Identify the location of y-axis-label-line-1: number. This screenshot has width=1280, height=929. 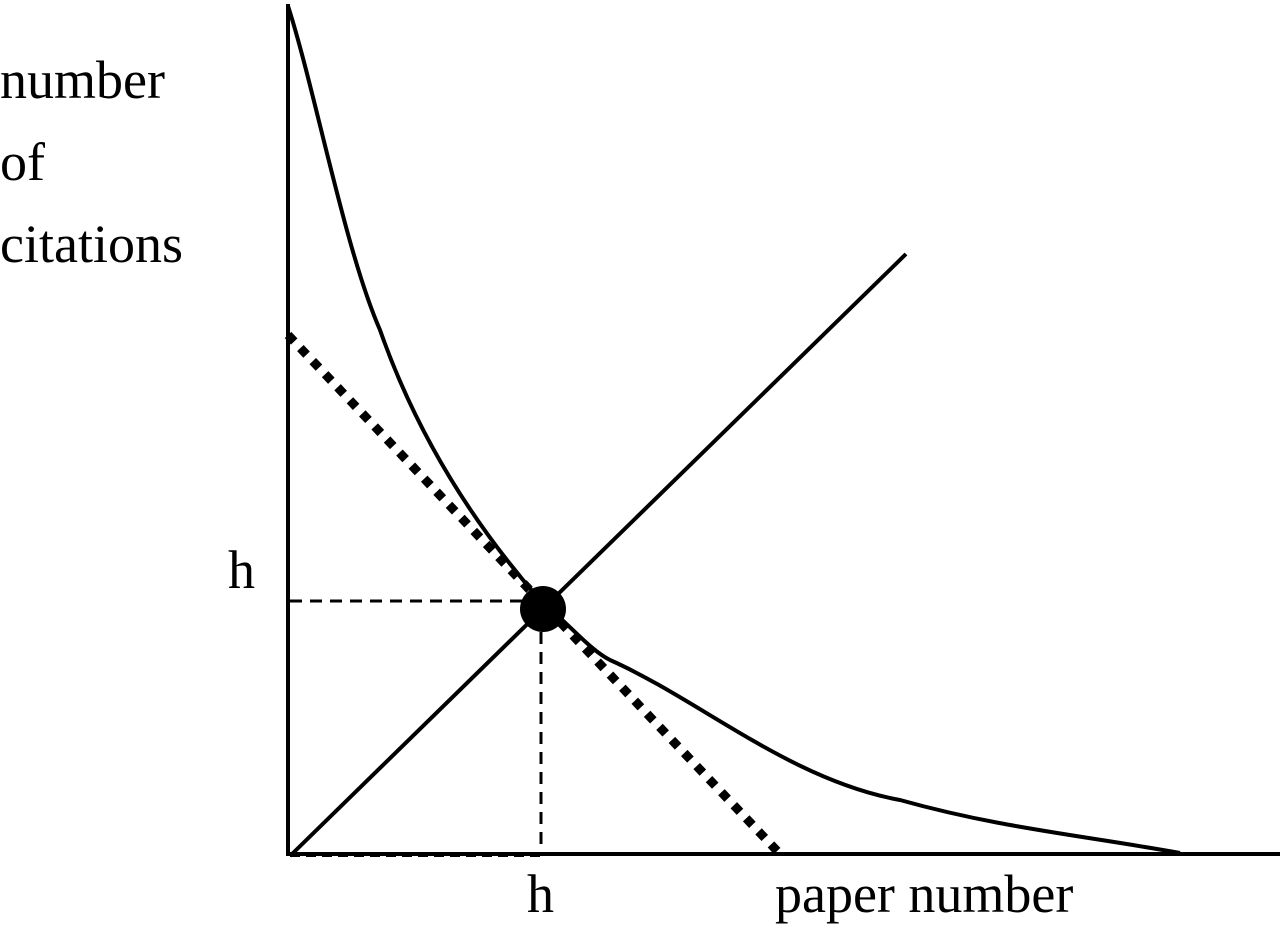
(82, 80).